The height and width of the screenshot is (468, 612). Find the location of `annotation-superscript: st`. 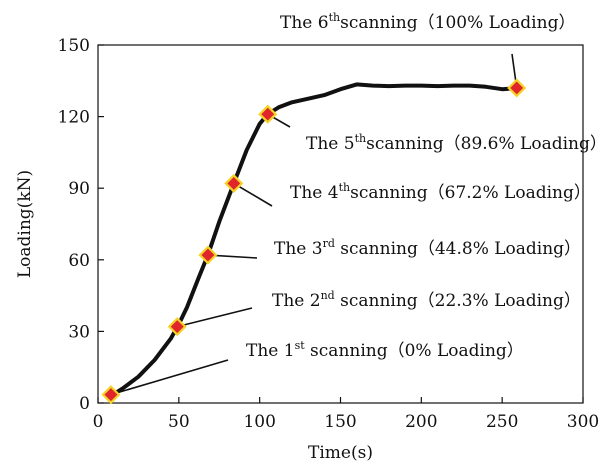

annotation-superscript: st is located at coordinates (300, 345).